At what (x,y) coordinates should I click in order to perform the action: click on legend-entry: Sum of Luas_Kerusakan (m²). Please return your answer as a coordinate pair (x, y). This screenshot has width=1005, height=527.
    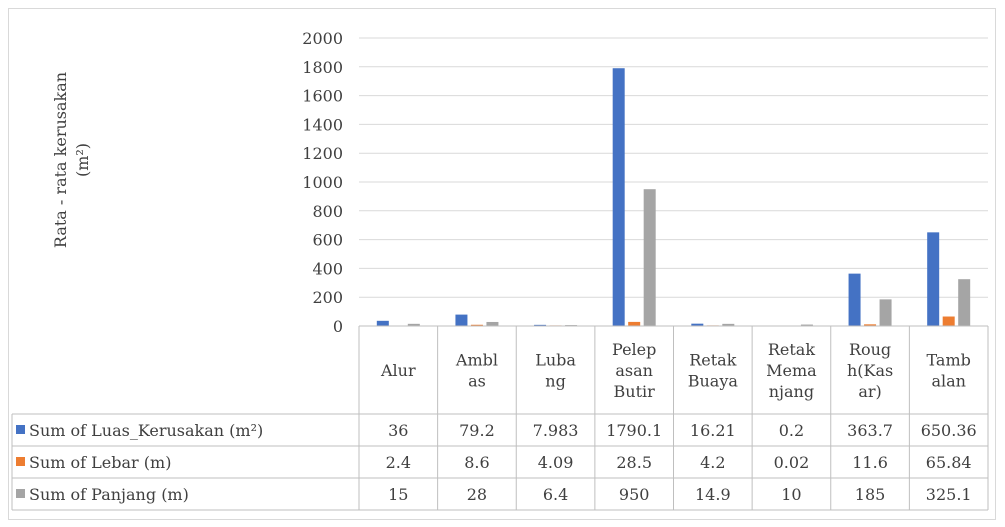
    Looking at the image, I should click on (146, 430).